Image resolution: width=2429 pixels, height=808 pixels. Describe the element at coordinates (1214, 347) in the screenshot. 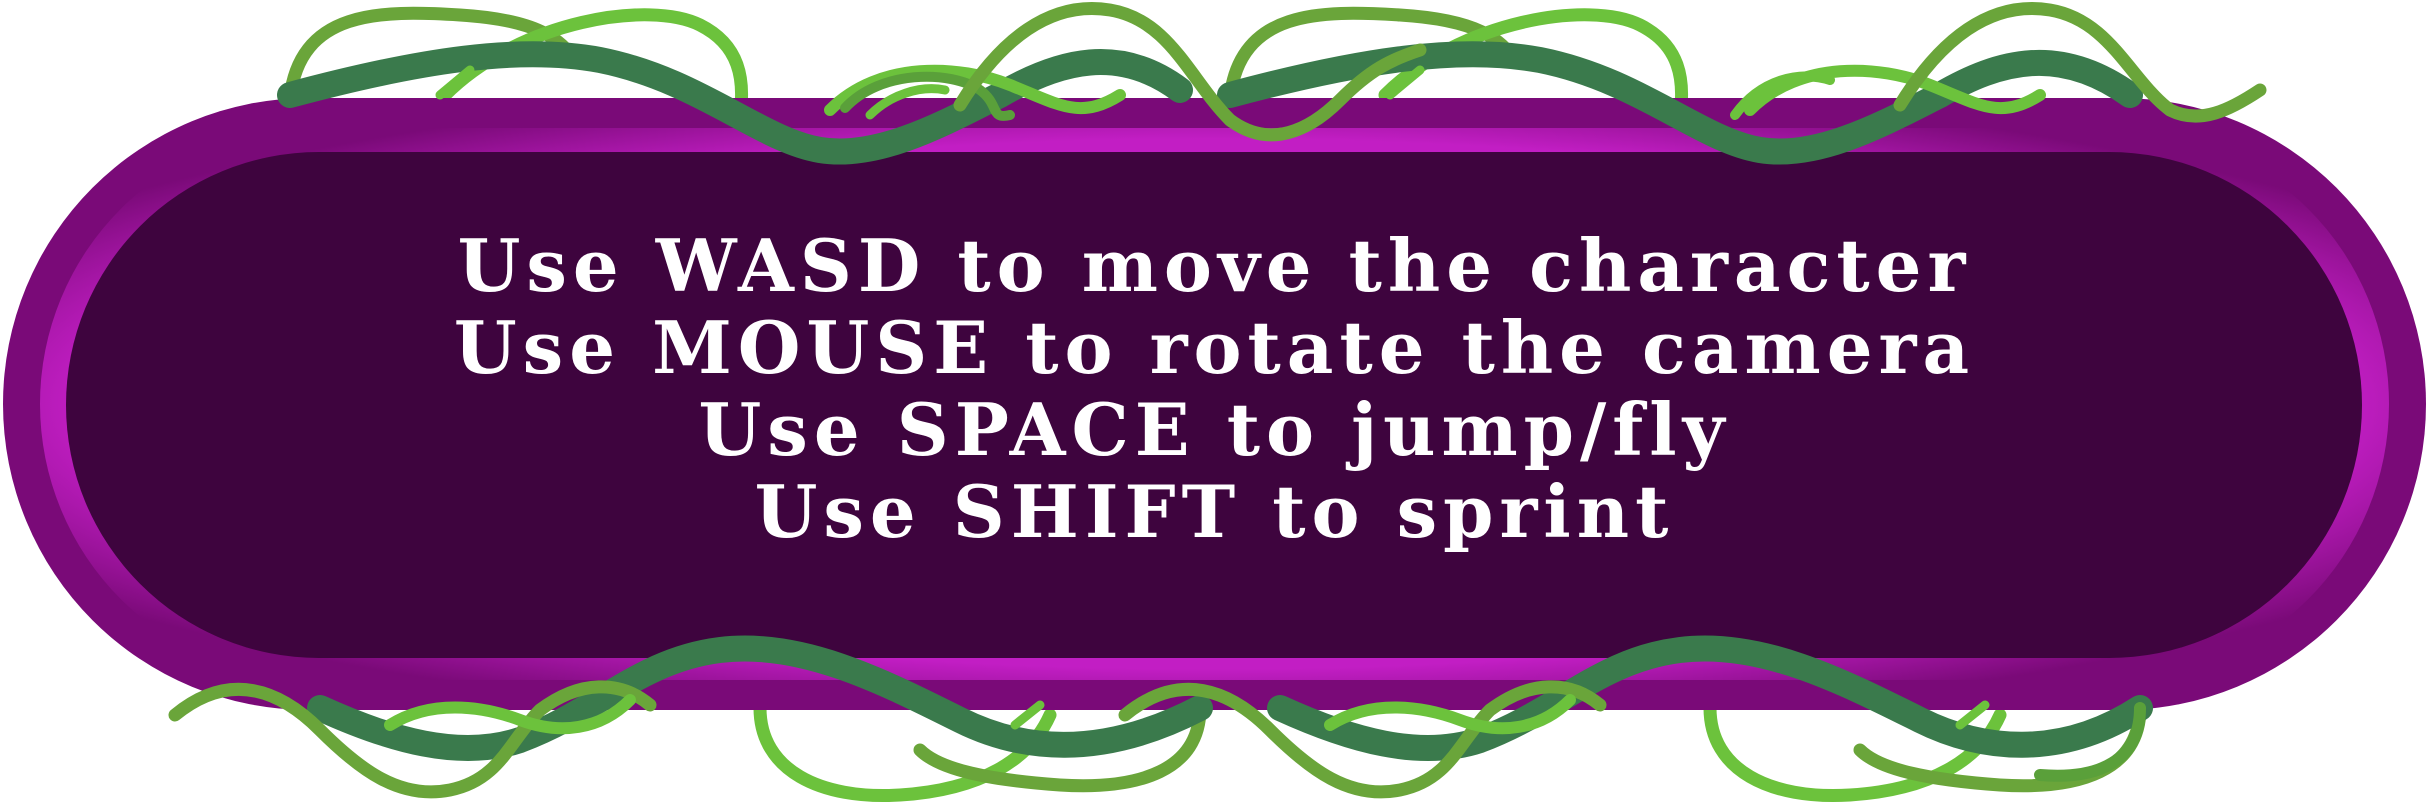

I see `instruction-camera: Use MOUSE to rotate the camera` at that location.